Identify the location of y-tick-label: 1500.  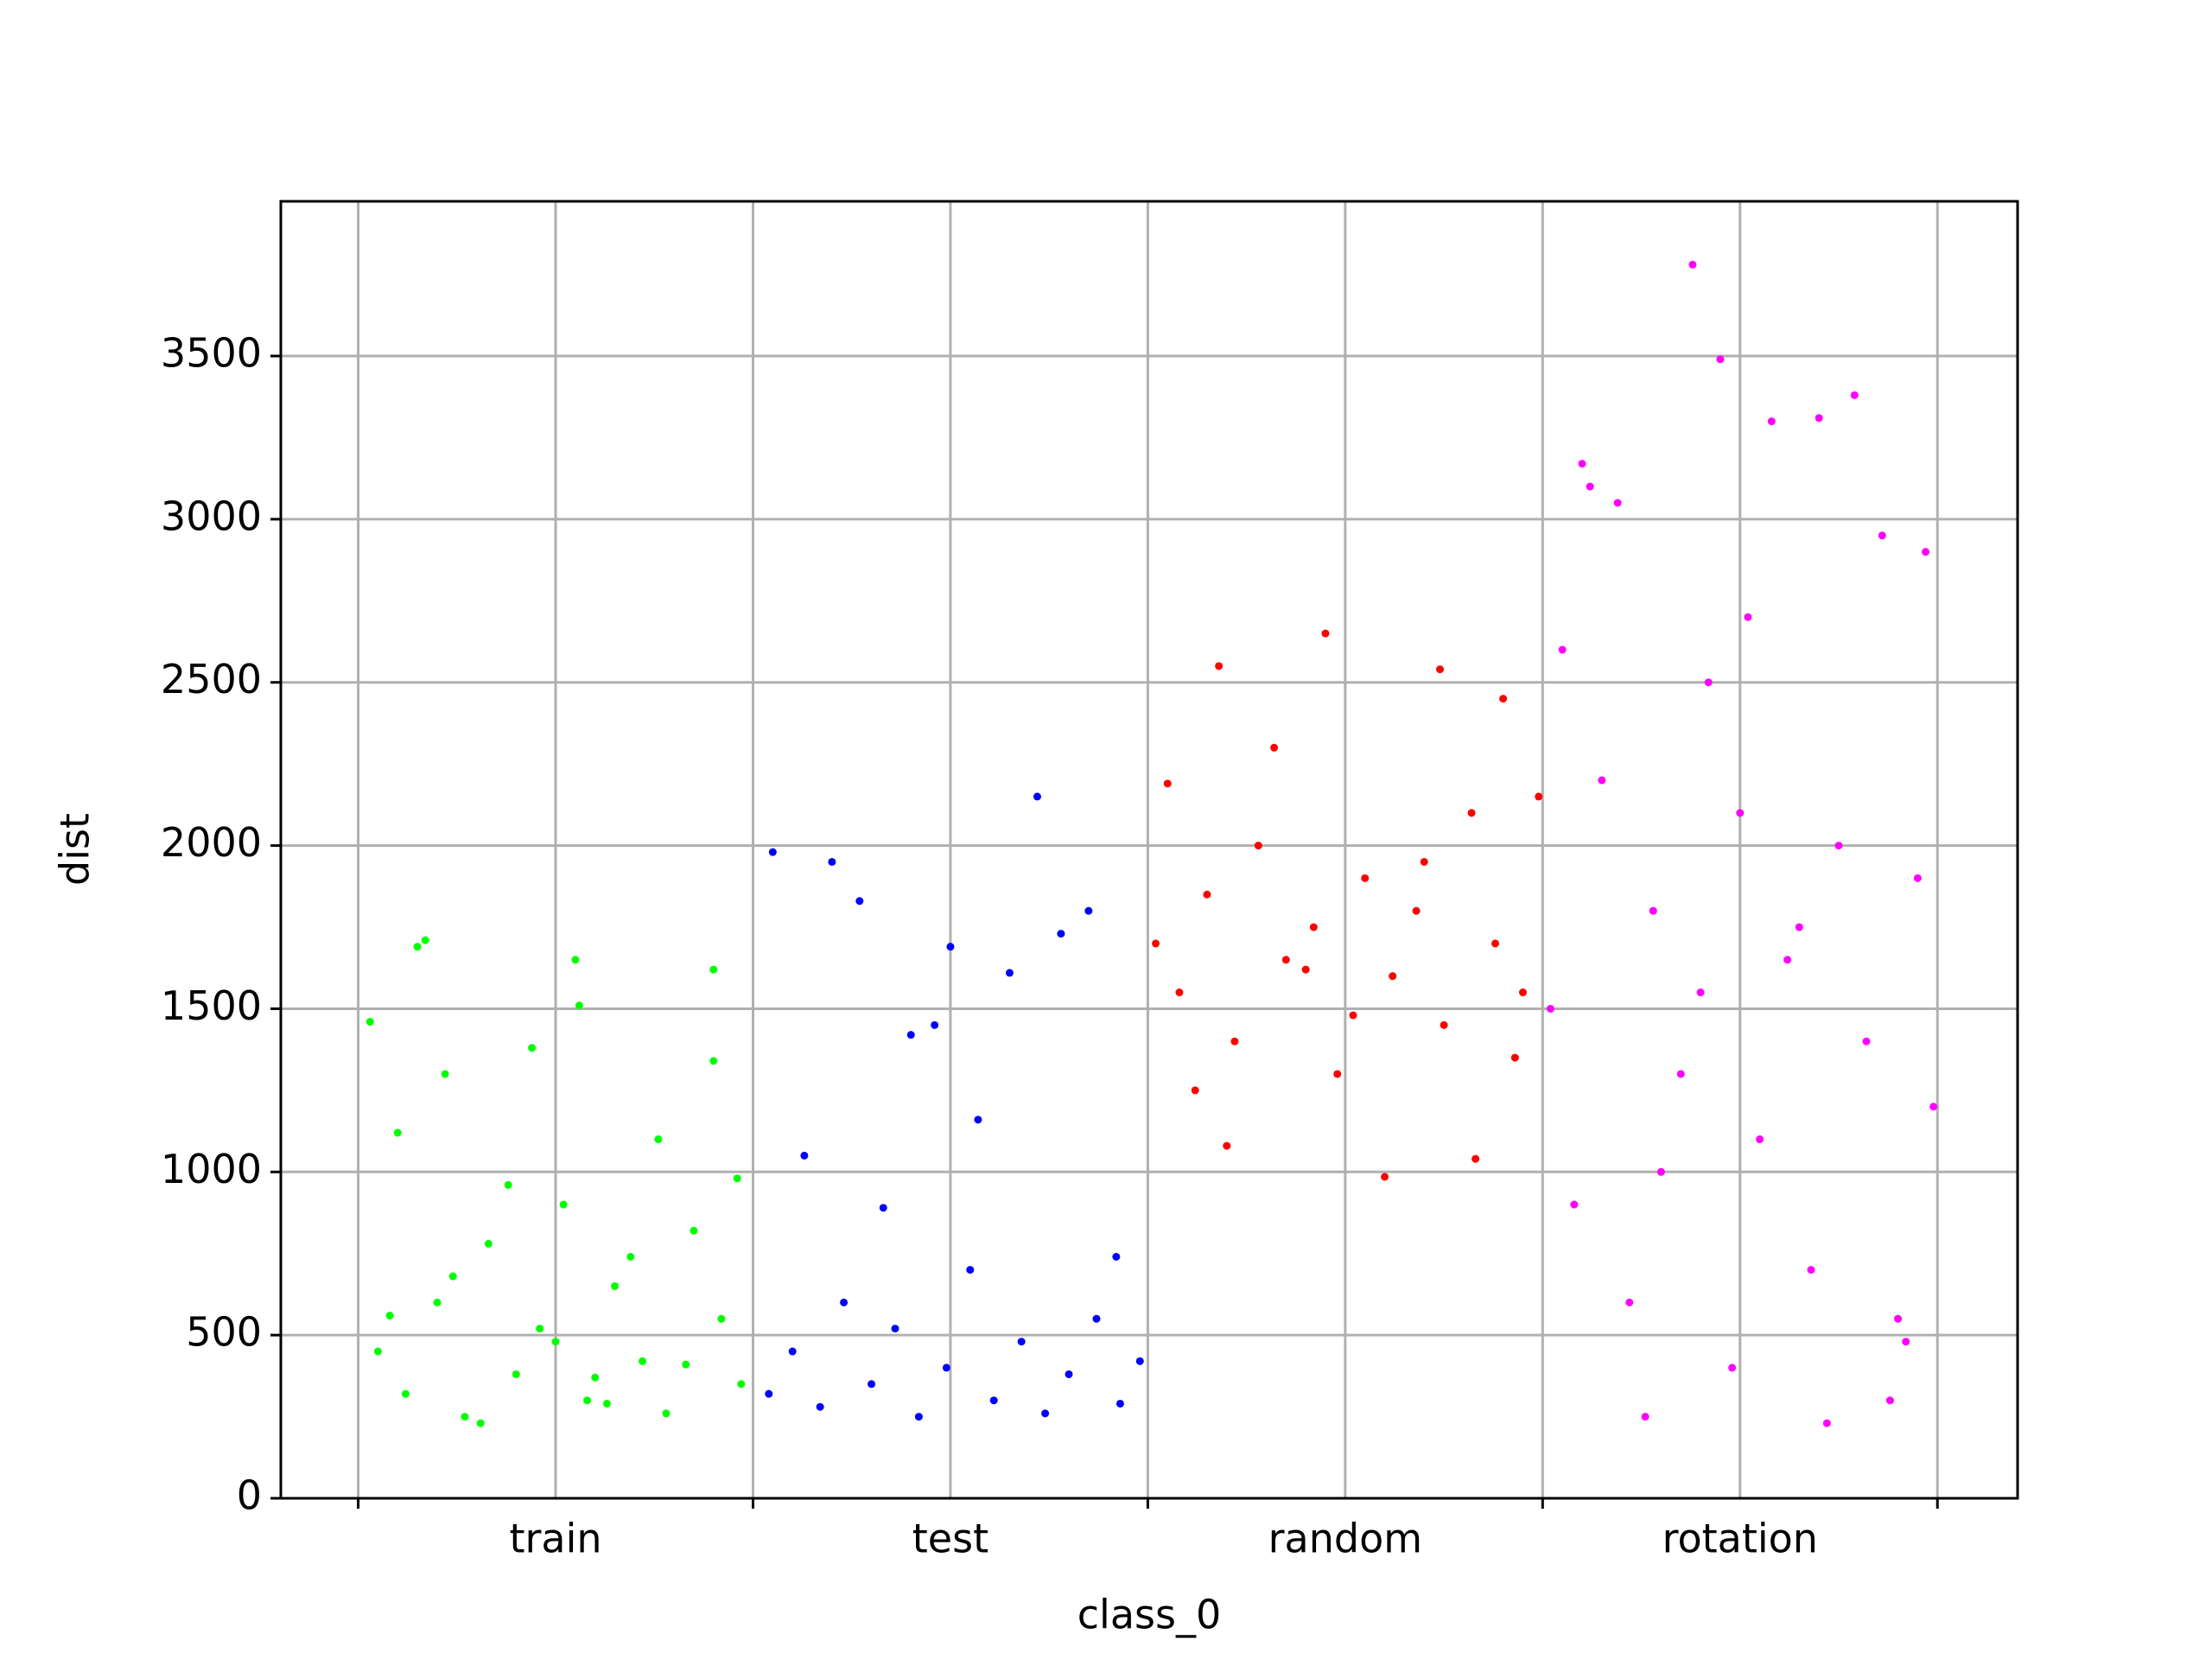
(211, 1005).